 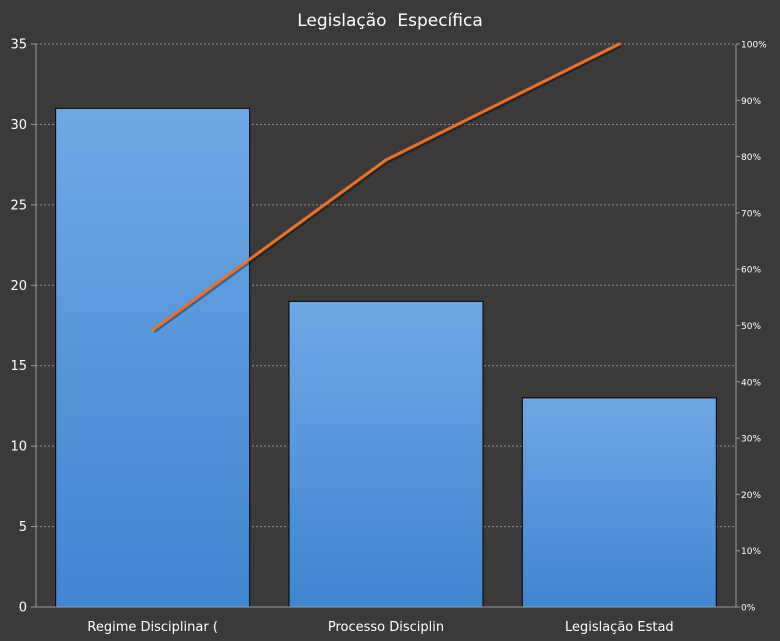 I want to click on left-tick-label: 15, so click(x=18, y=366).